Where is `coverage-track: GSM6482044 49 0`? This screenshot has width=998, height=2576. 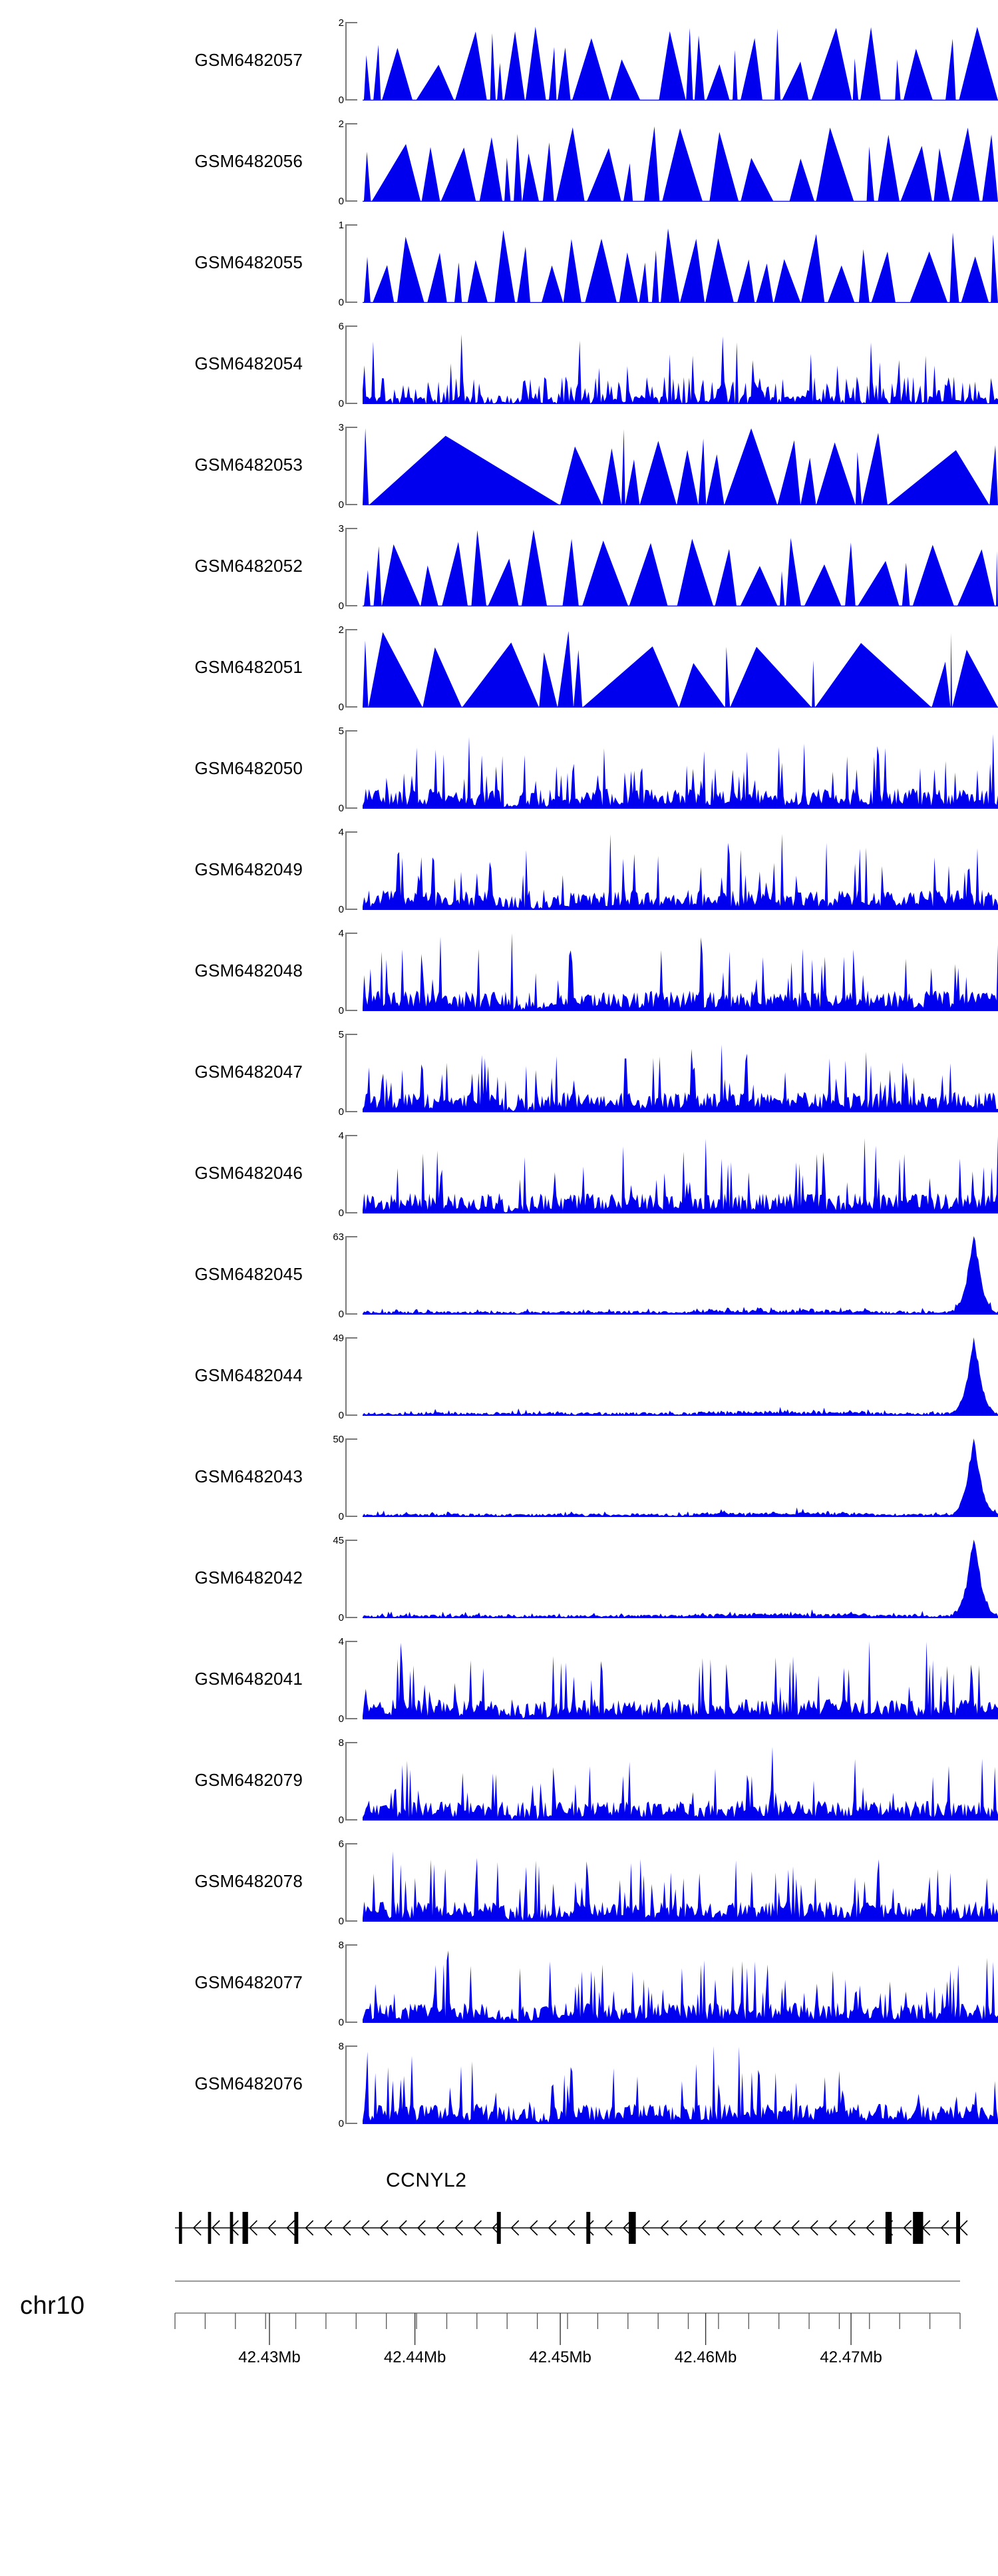
coverage-track: GSM6482044 49 0 is located at coordinates (499, 1376).